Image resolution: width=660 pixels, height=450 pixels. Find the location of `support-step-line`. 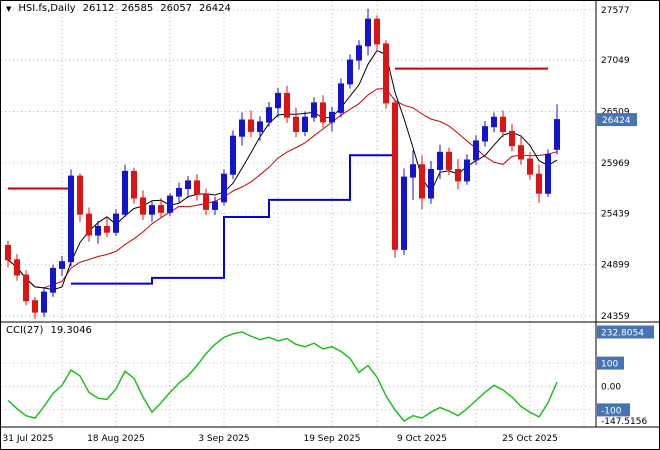

support-step-line is located at coordinates (233, 219).